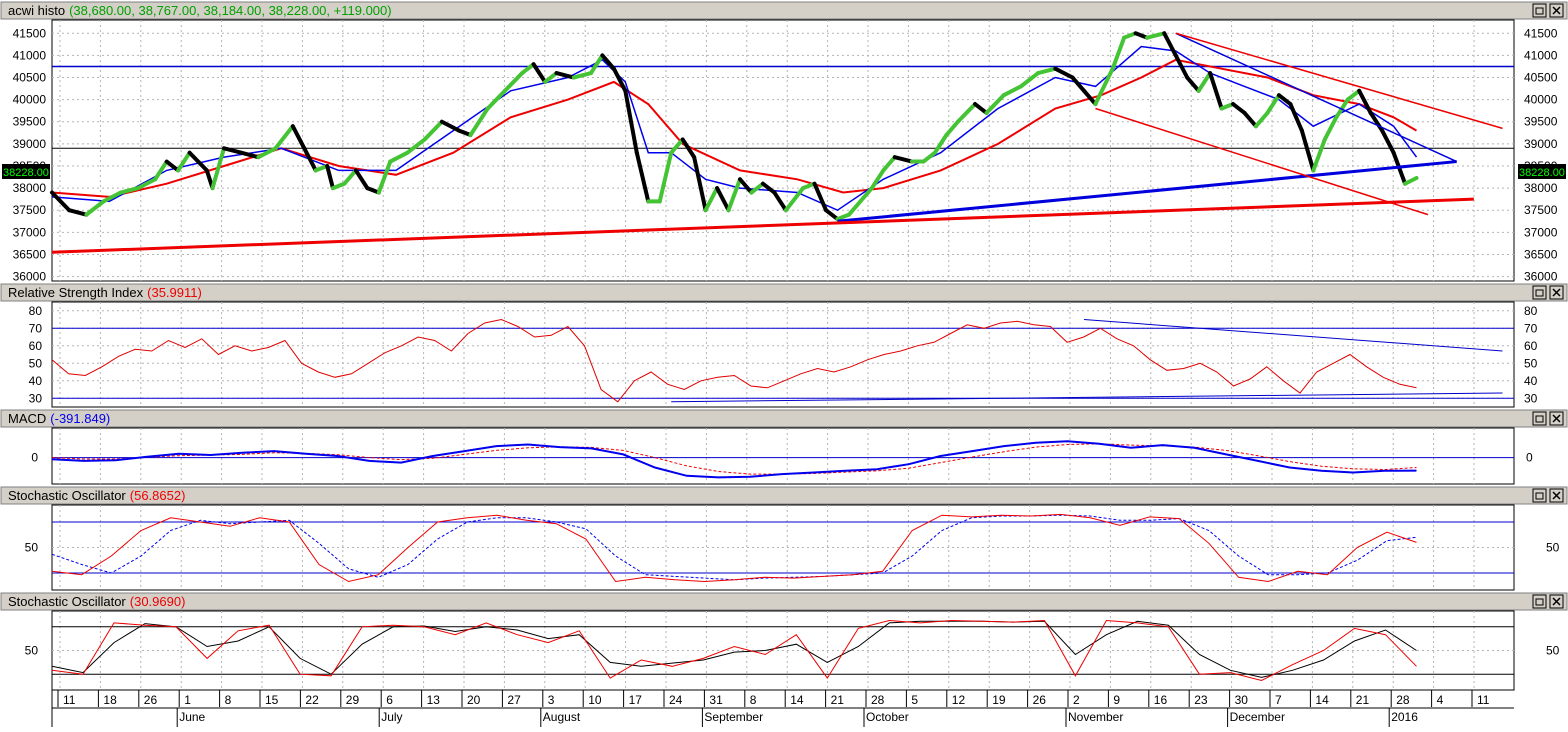  What do you see at coordinates (96, 495) in the screenshot?
I see `stoch1-panel-title: Stochastic Oscillator (56.8652)` at bounding box center [96, 495].